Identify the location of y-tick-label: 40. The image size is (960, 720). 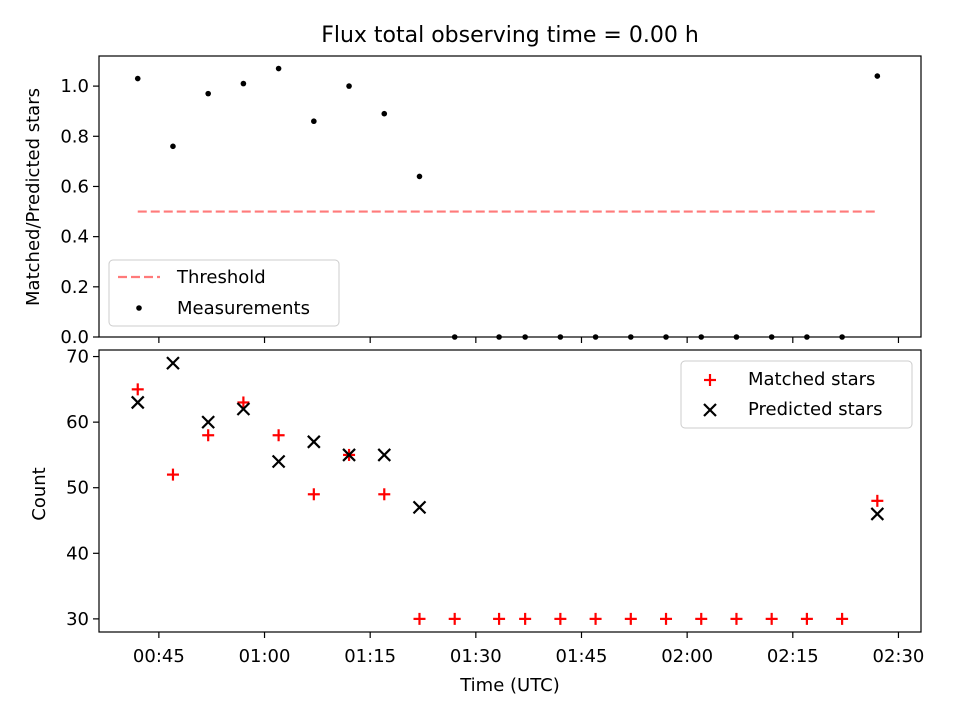
(77, 553).